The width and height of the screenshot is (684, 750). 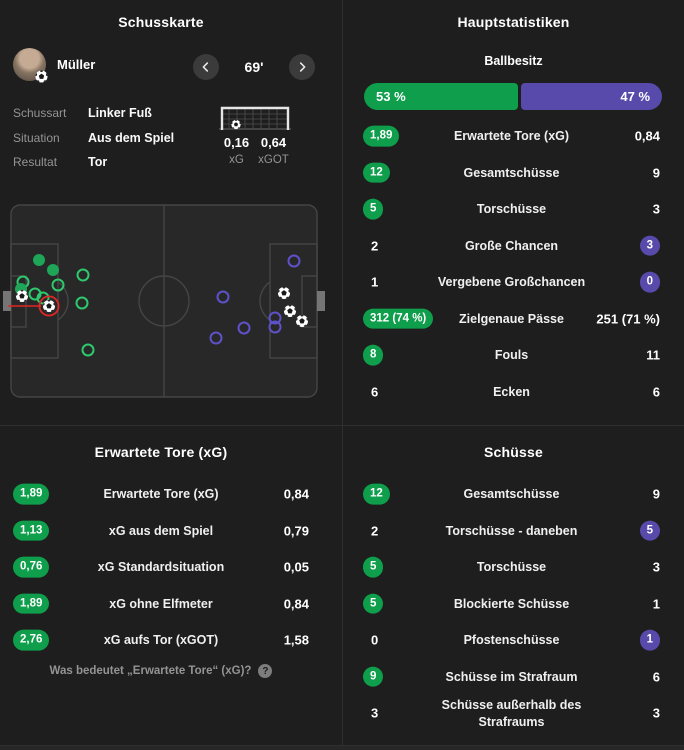 I want to click on stat-label: Zielgenaue Pässe, so click(x=511, y=318).